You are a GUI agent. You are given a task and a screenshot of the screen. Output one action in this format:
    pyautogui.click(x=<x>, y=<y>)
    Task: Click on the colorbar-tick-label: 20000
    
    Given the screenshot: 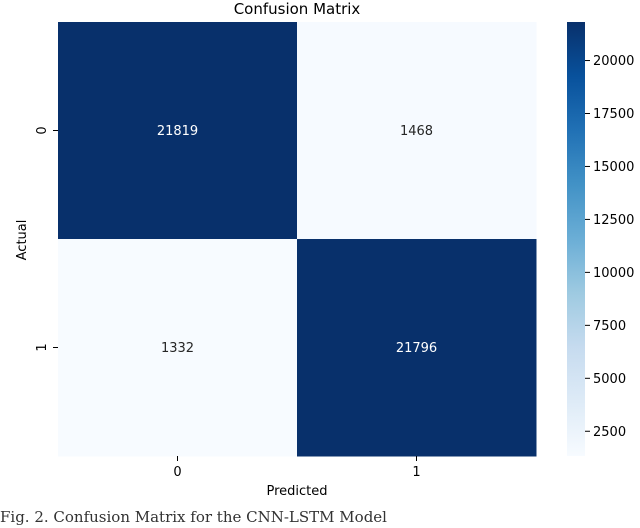 What is the action you would take?
    pyautogui.click(x=613, y=61)
    